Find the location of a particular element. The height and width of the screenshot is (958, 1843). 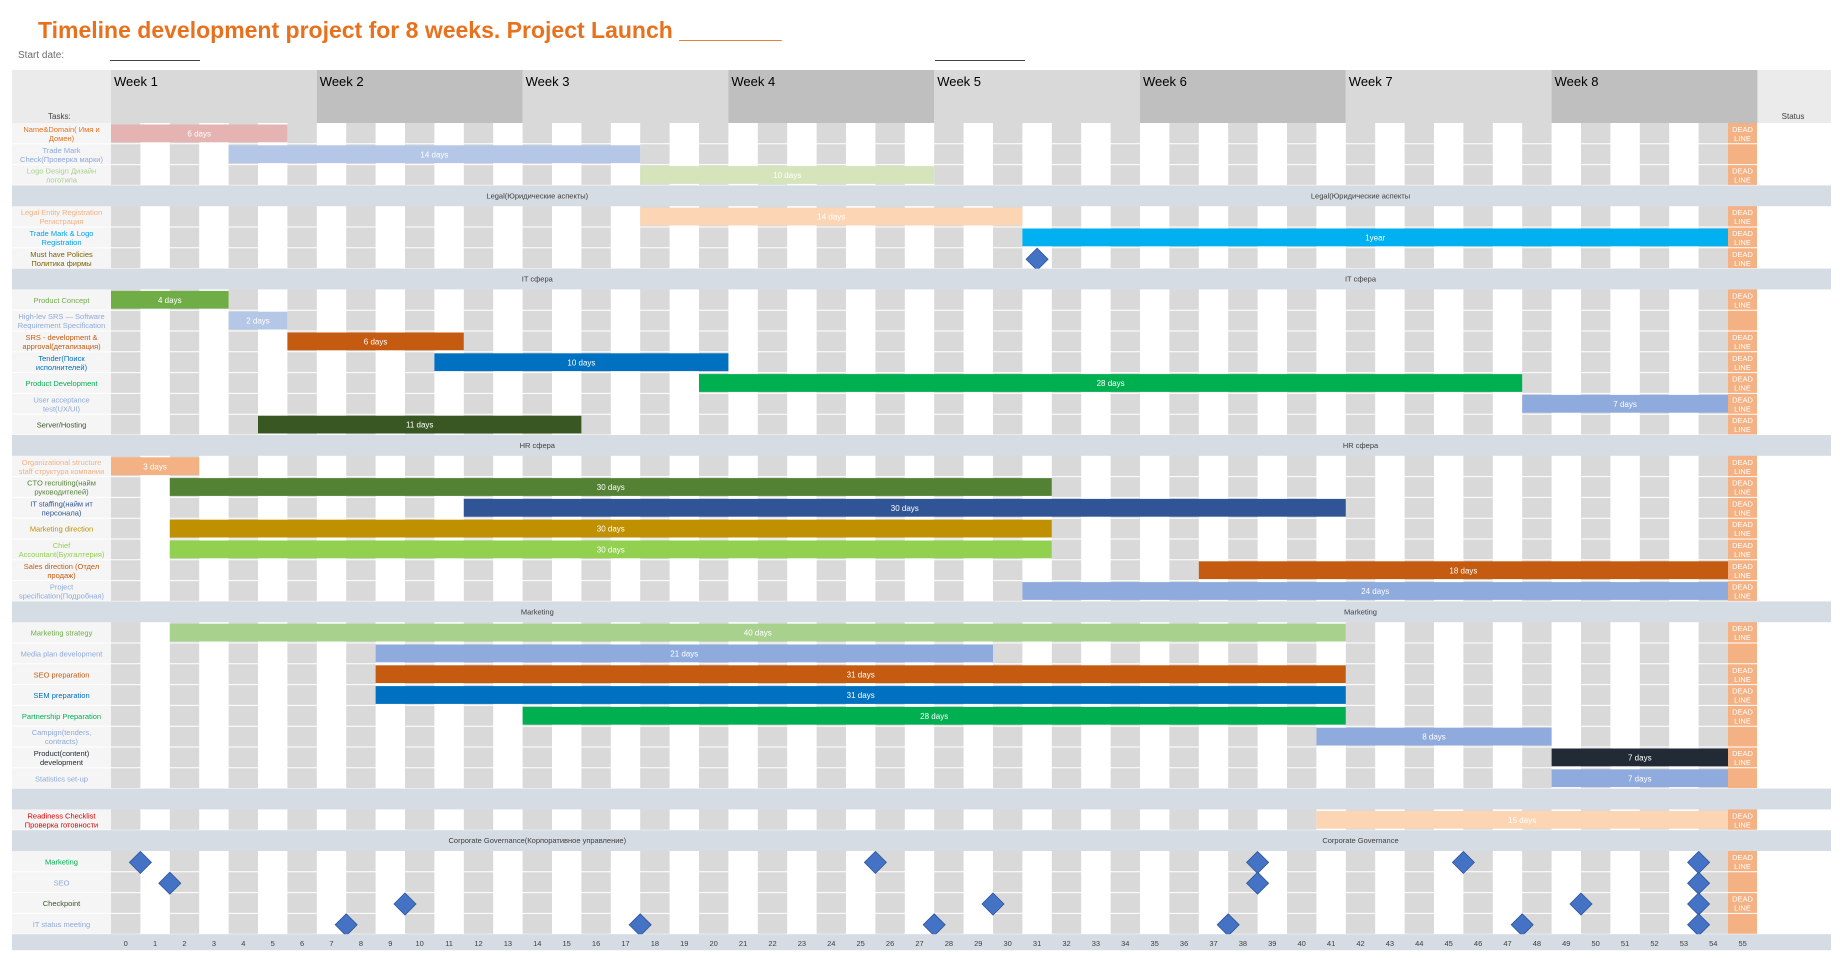

section-label: IT сфера is located at coordinates (1361, 279).